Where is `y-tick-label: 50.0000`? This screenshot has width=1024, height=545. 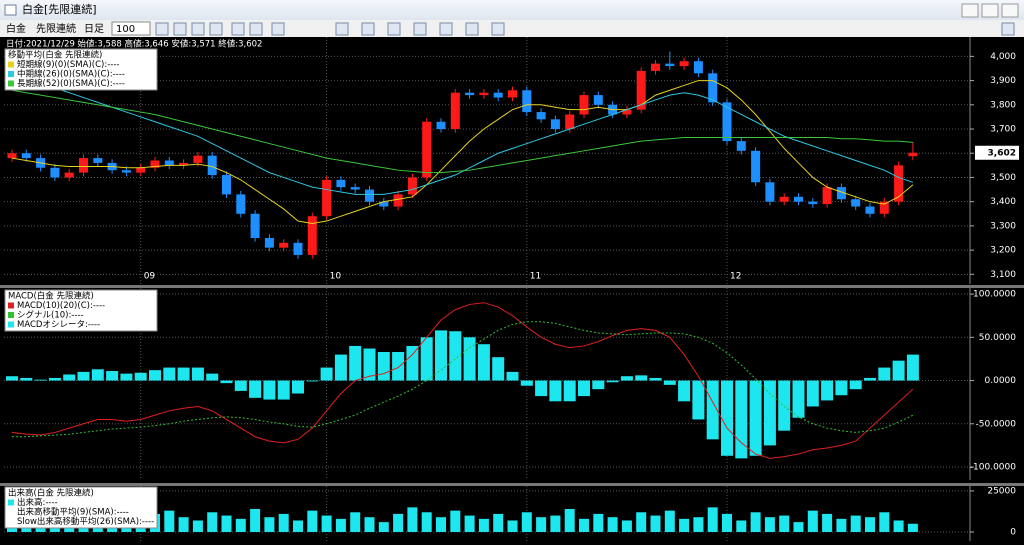 y-tick-label: 50.0000 is located at coordinates (997, 338).